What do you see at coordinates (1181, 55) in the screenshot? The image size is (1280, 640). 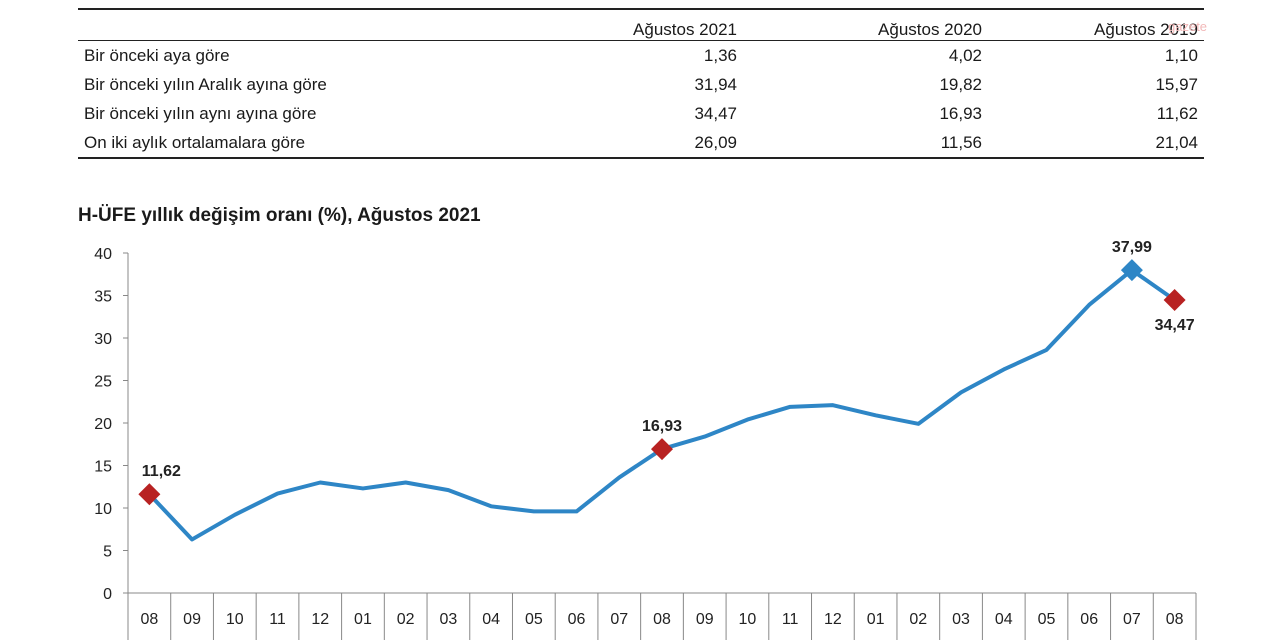 I see `table-cell: 1,10` at bounding box center [1181, 55].